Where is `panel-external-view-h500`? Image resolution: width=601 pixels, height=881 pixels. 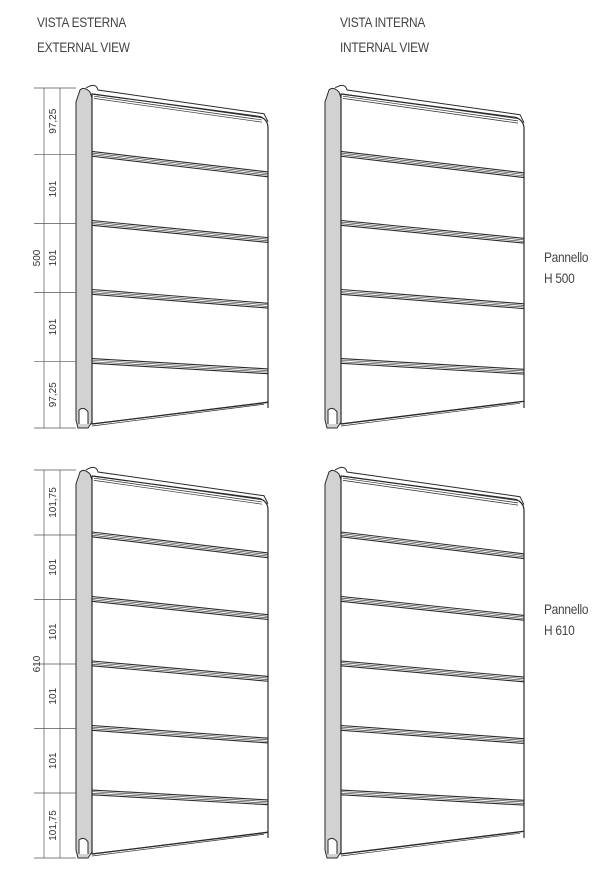 panel-external-view-h500 is located at coordinates (172, 256).